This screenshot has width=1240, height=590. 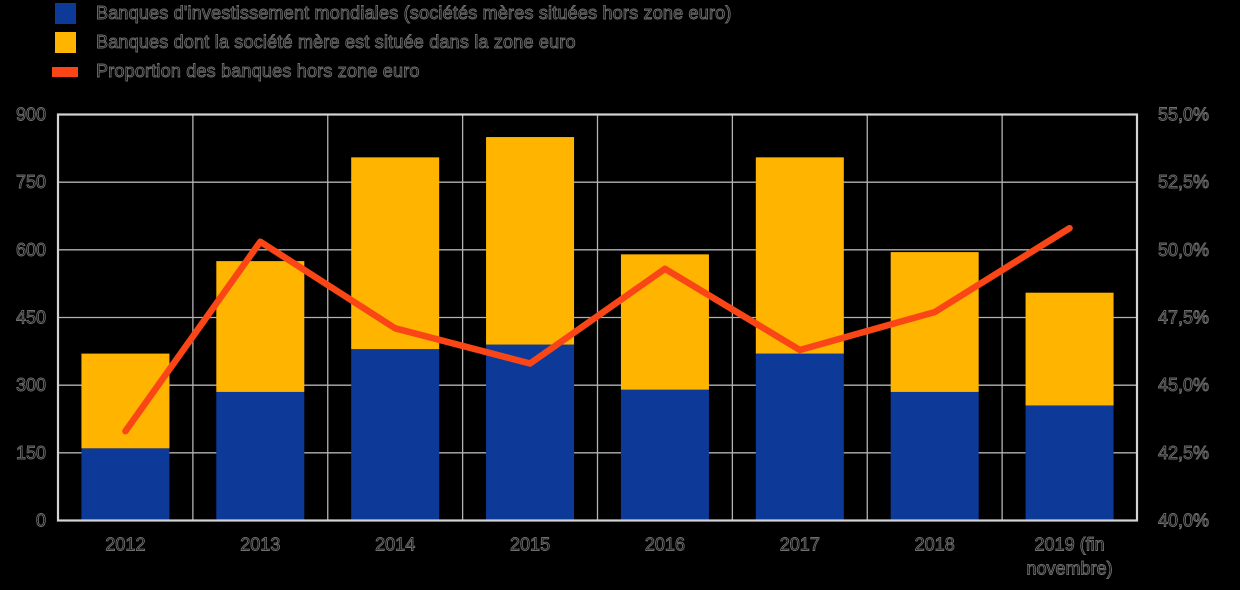 What do you see at coordinates (1183, 453) in the screenshot?
I see `right-axis-tick-label: 42,5%` at bounding box center [1183, 453].